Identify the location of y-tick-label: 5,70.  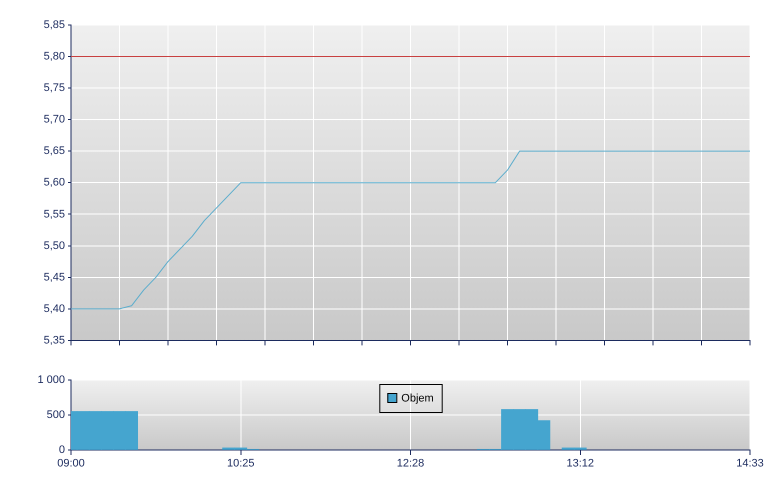
(54, 120).